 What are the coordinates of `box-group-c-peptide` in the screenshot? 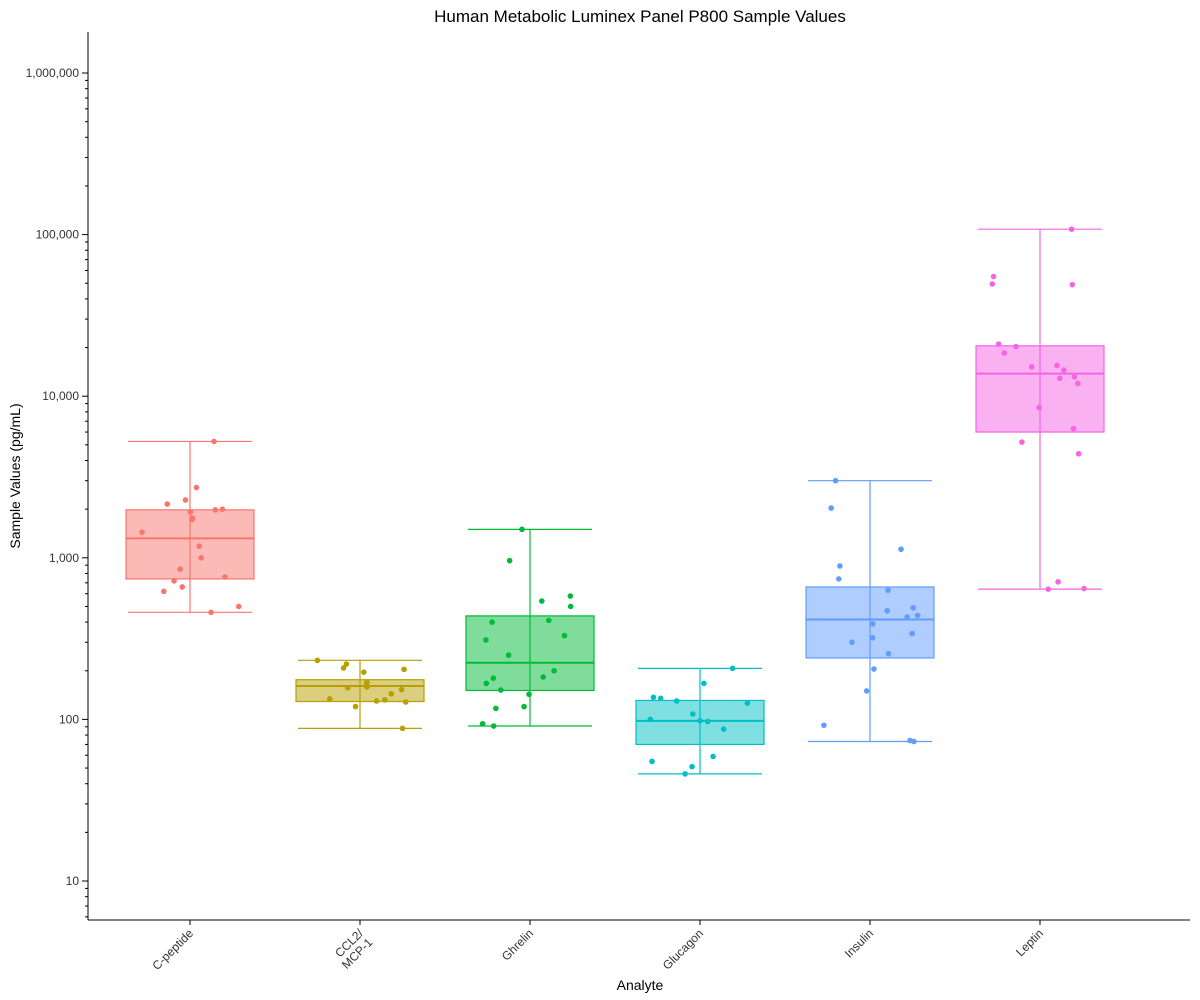 It's located at (190, 527).